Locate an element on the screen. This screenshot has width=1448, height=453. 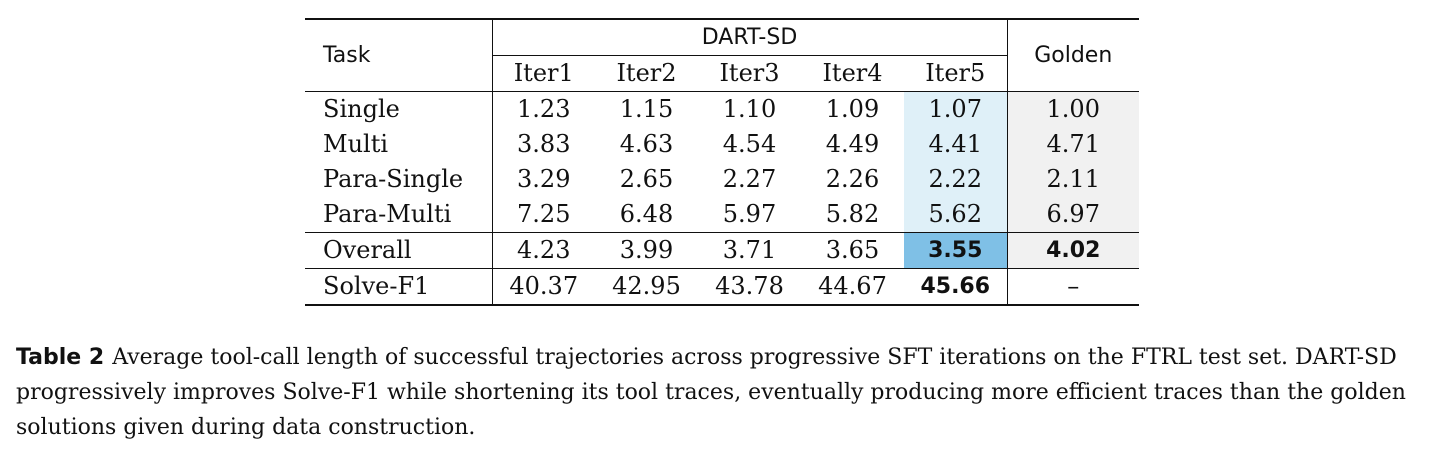
value-cell: 4.49 is located at coordinates (852, 144).